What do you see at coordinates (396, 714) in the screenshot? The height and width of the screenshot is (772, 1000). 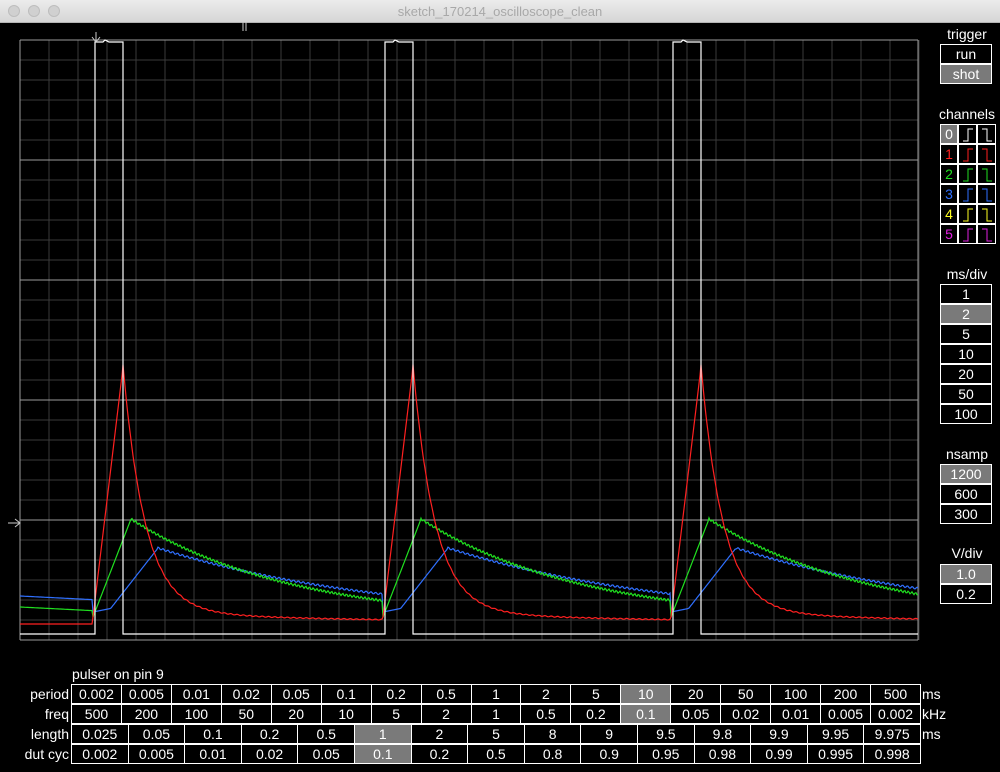 I see `pulser-freq-option: 5` at bounding box center [396, 714].